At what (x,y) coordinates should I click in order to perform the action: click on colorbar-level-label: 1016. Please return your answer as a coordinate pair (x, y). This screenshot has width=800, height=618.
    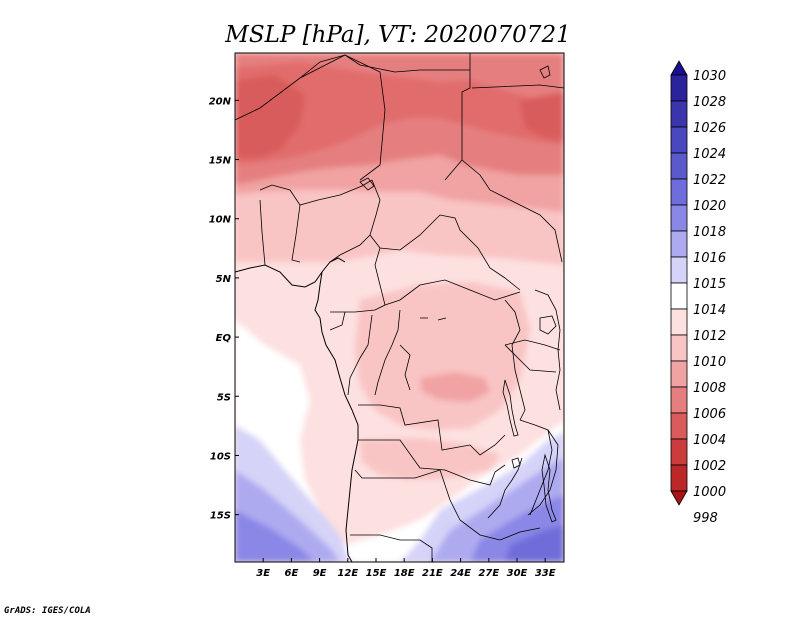
    Looking at the image, I should click on (709, 258).